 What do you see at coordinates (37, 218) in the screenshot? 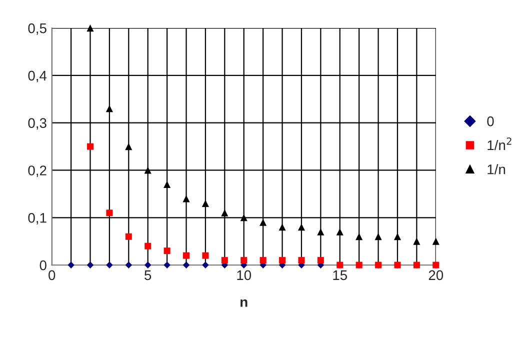
I see `y-tick-label: 0,1` at bounding box center [37, 218].